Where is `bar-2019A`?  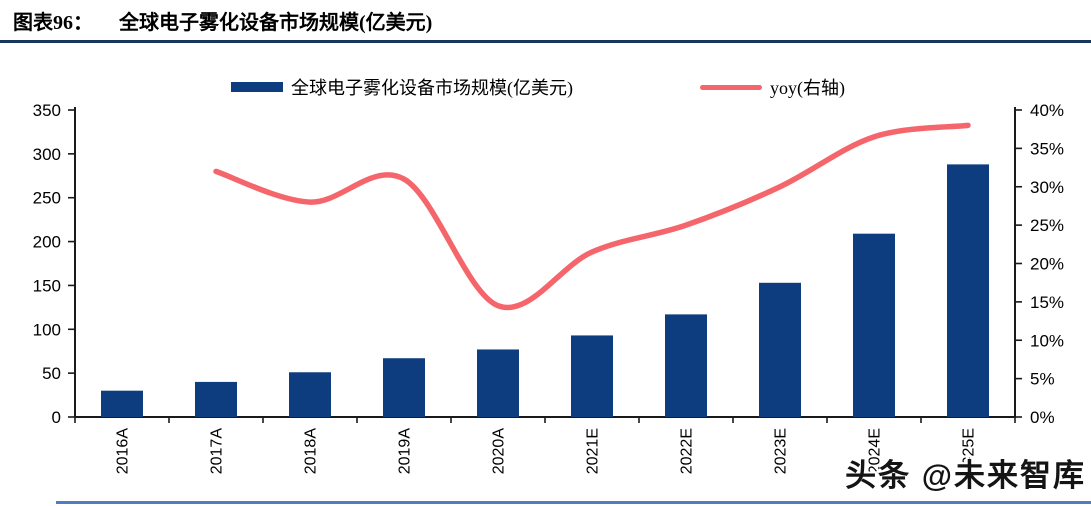
bar-2019A is located at coordinates (404, 387).